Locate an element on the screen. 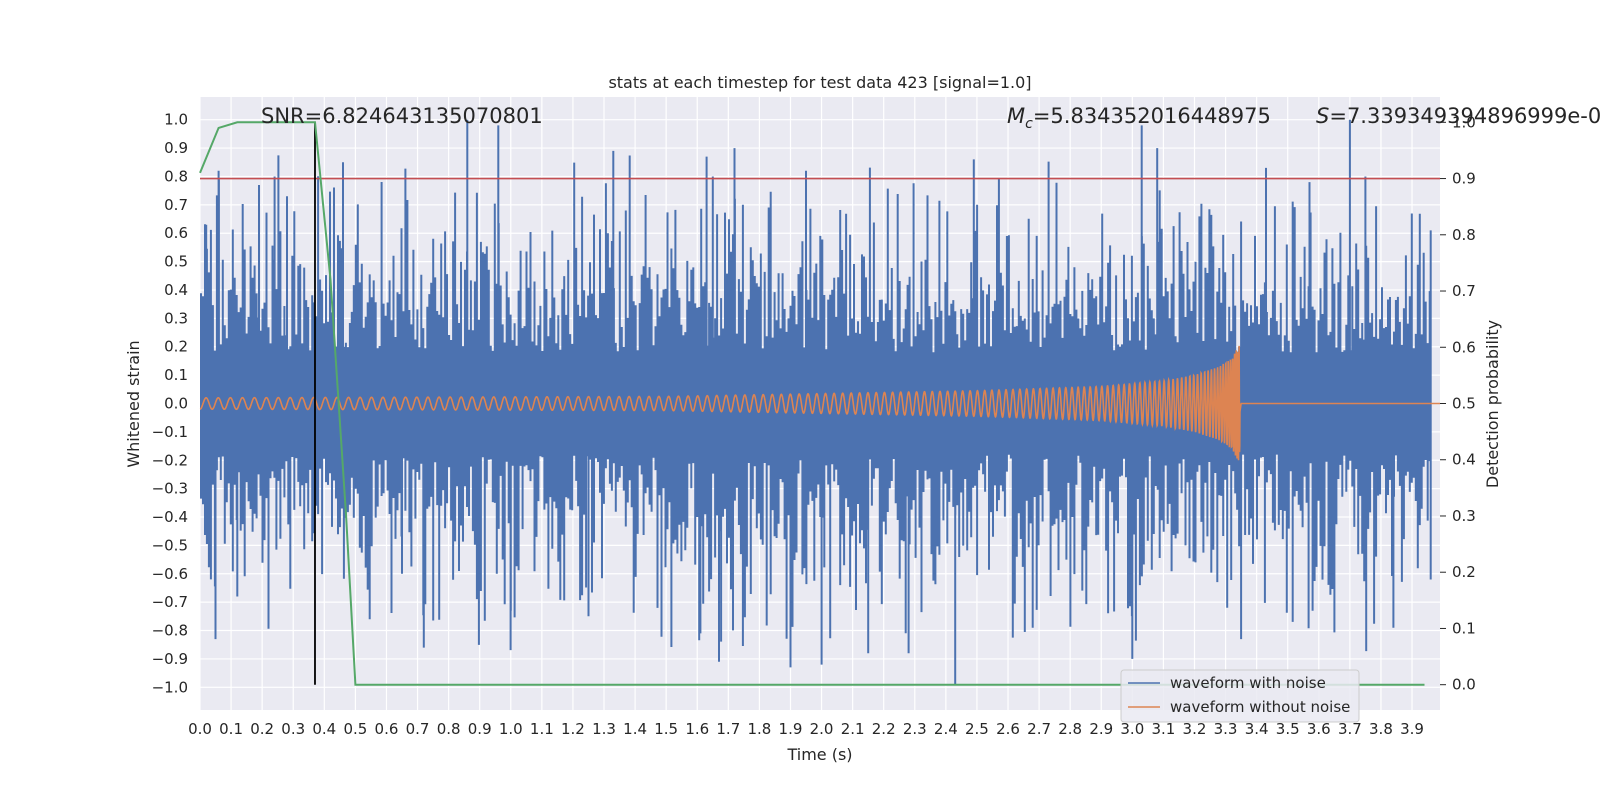 This screenshot has height=800, width=1600. legend-label-noise: waveform with noise is located at coordinates (1248, 683).